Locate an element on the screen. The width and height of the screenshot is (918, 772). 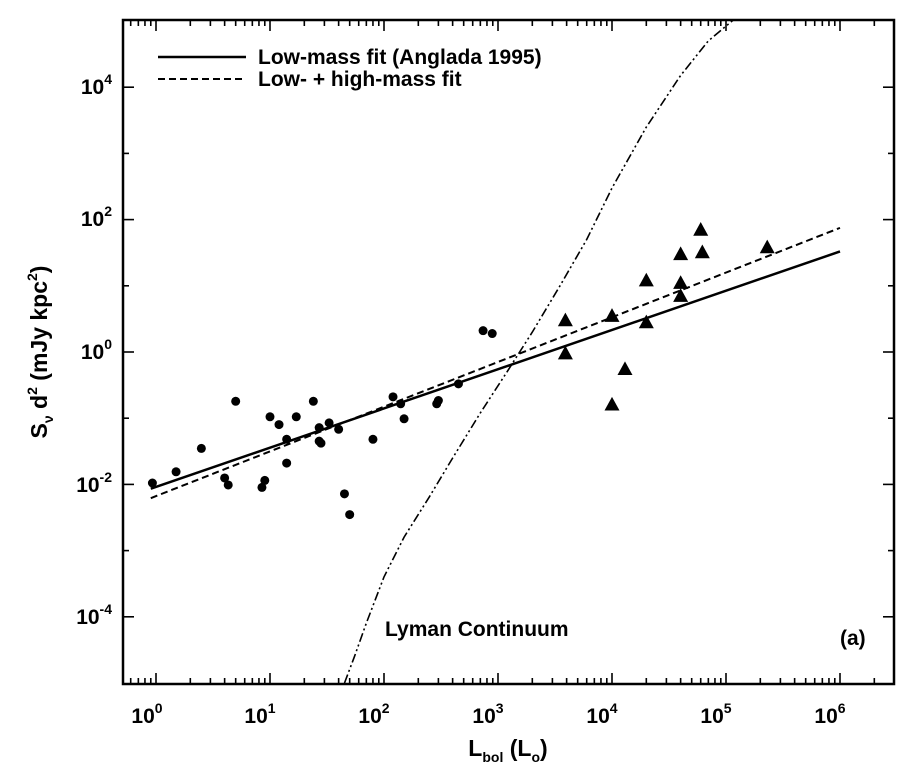
lyman-continuum-label: Lyman Continuum is located at coordinates (477, 629).